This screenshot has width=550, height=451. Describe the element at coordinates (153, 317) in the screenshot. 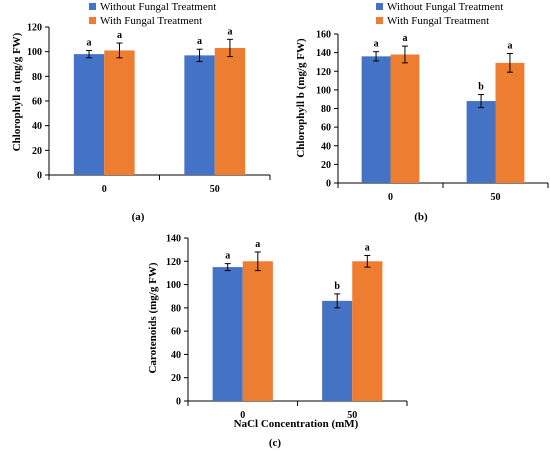

I see `chart-c-ylabel: Carotenoids (mg/g FW)` at that location.